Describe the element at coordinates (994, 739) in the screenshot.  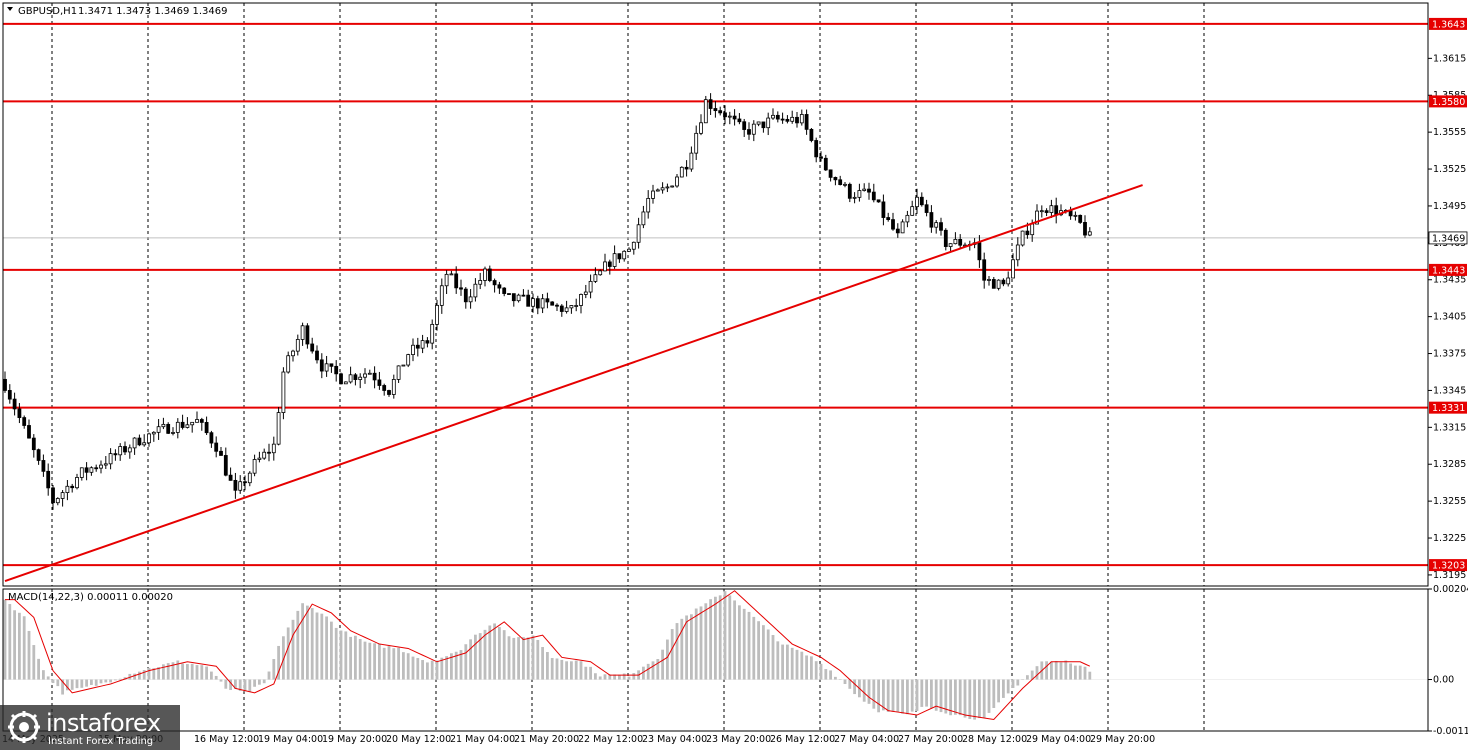
I see `time-tick-label: 28 May 12:00` at that location.